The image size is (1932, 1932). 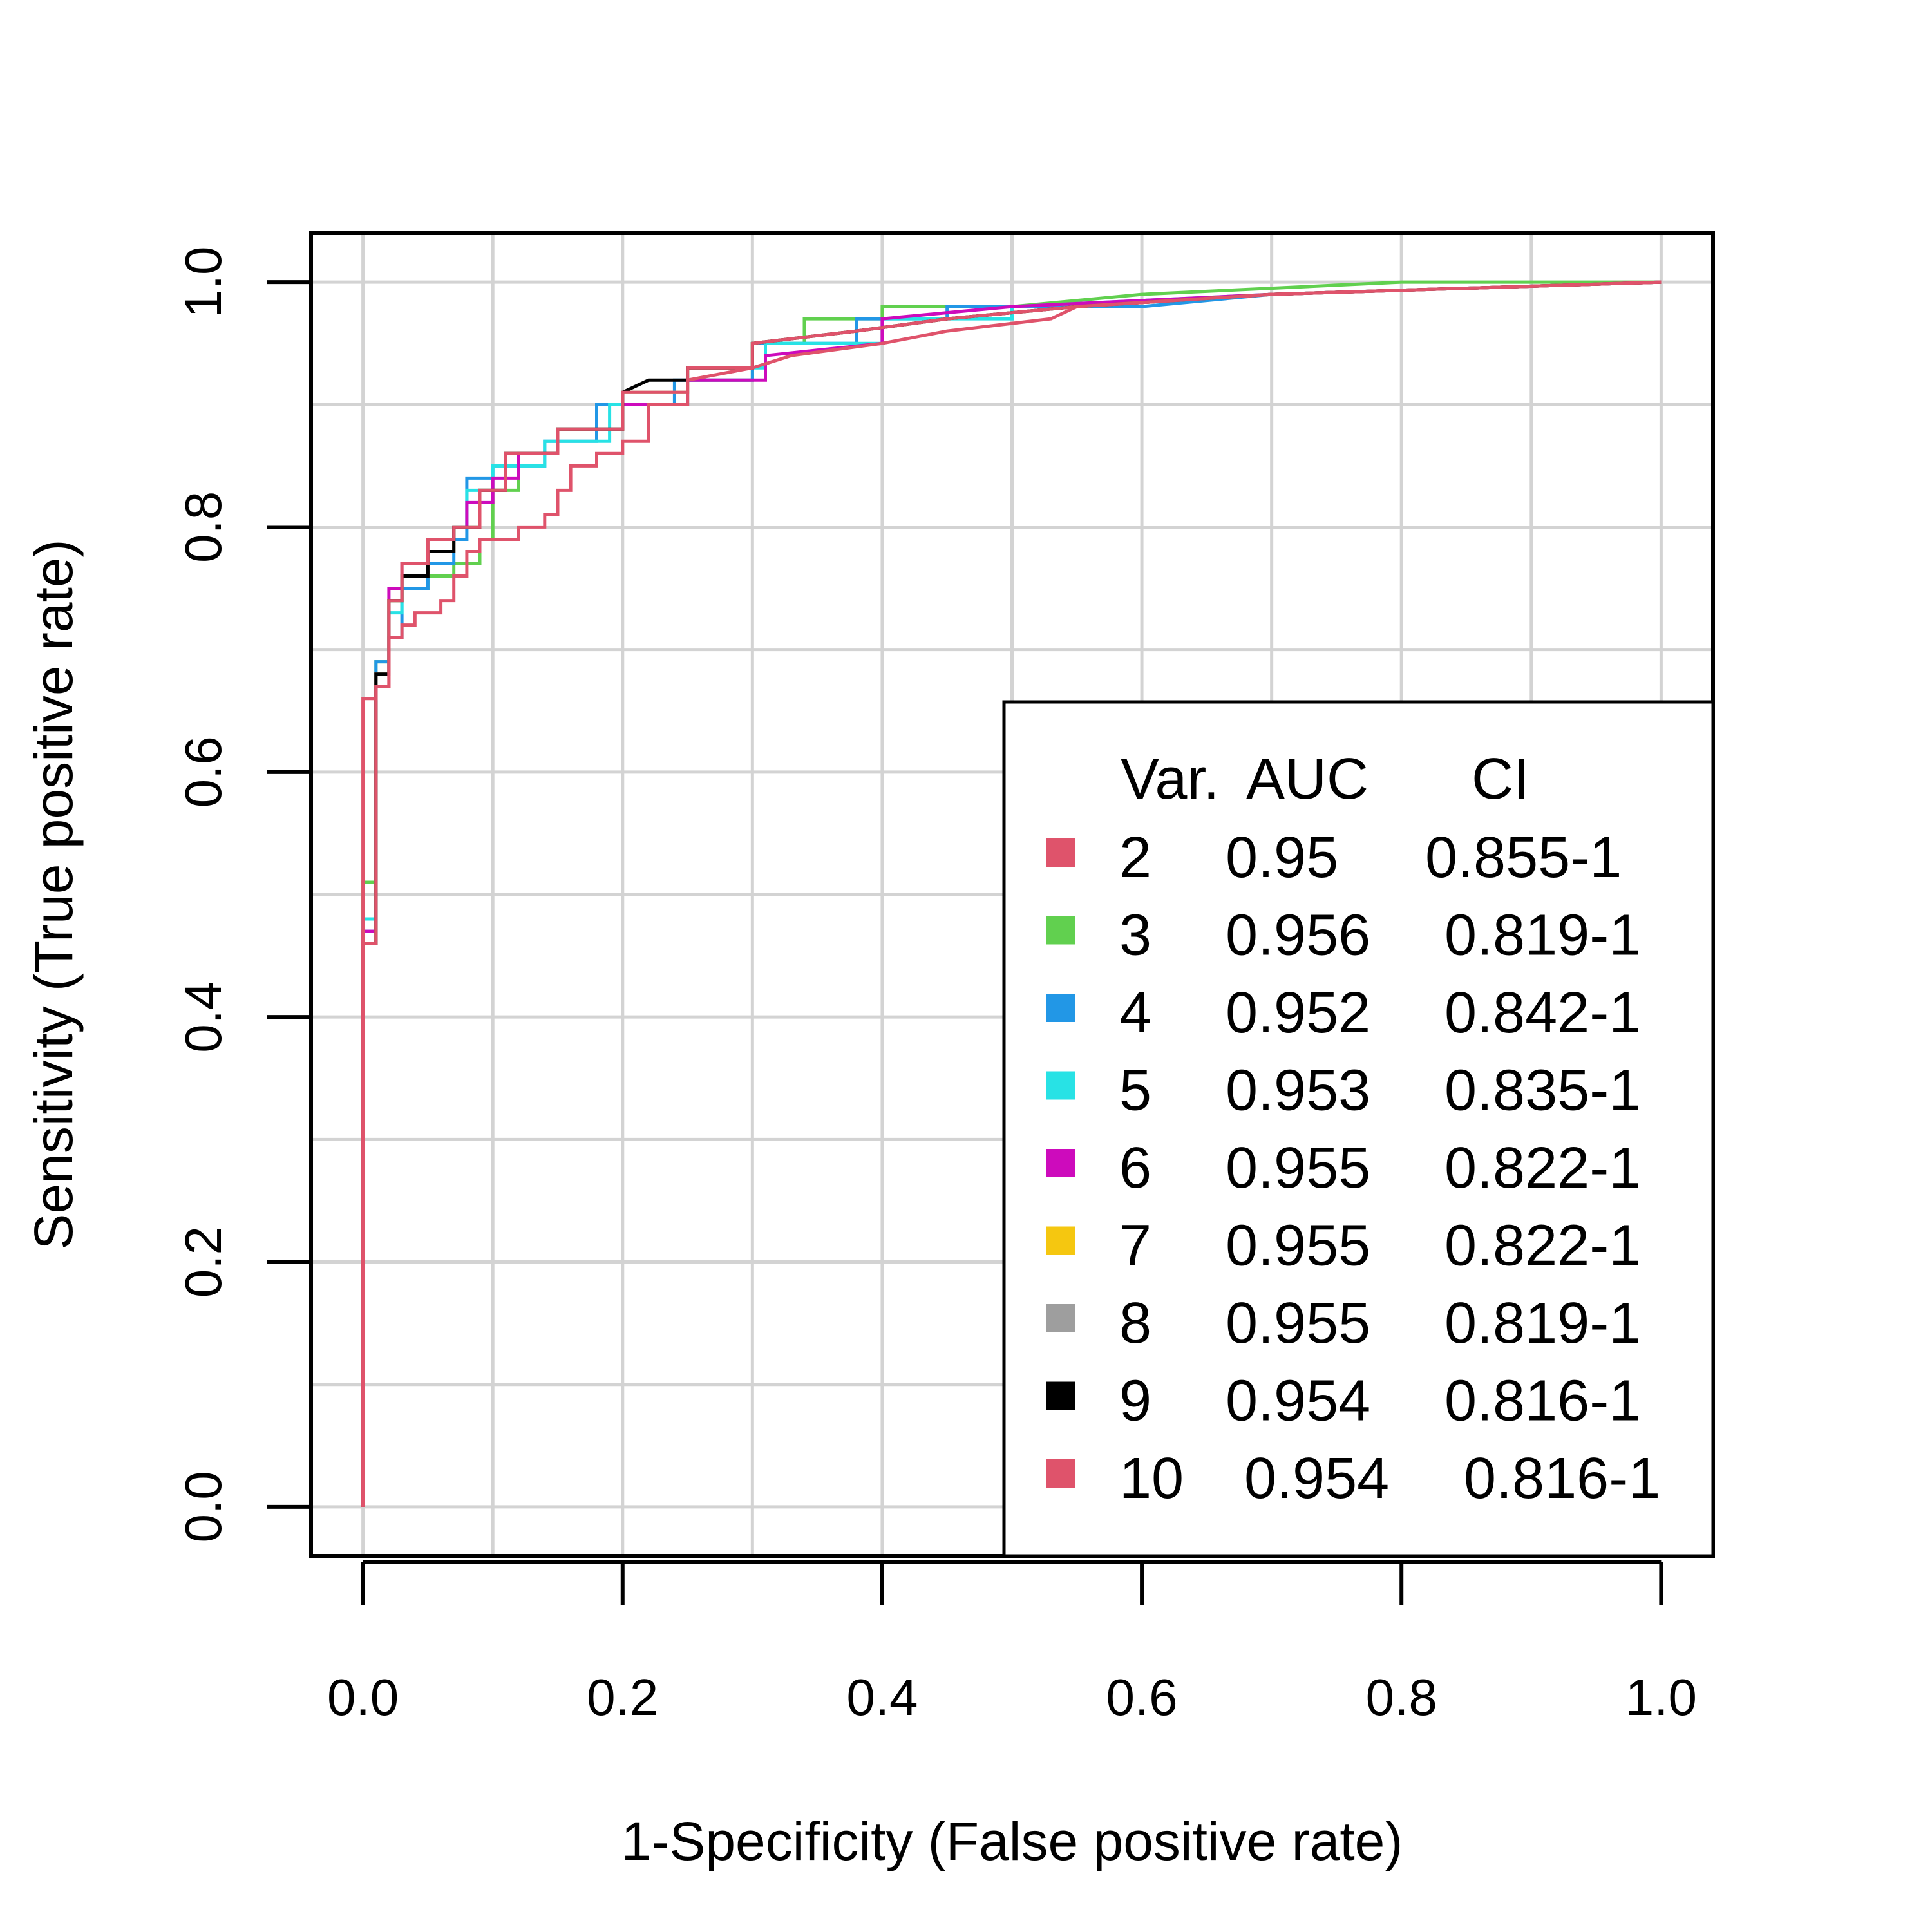 I want to click on legend-entry-ci: 0.855-1, so click(x=1523, y=858).